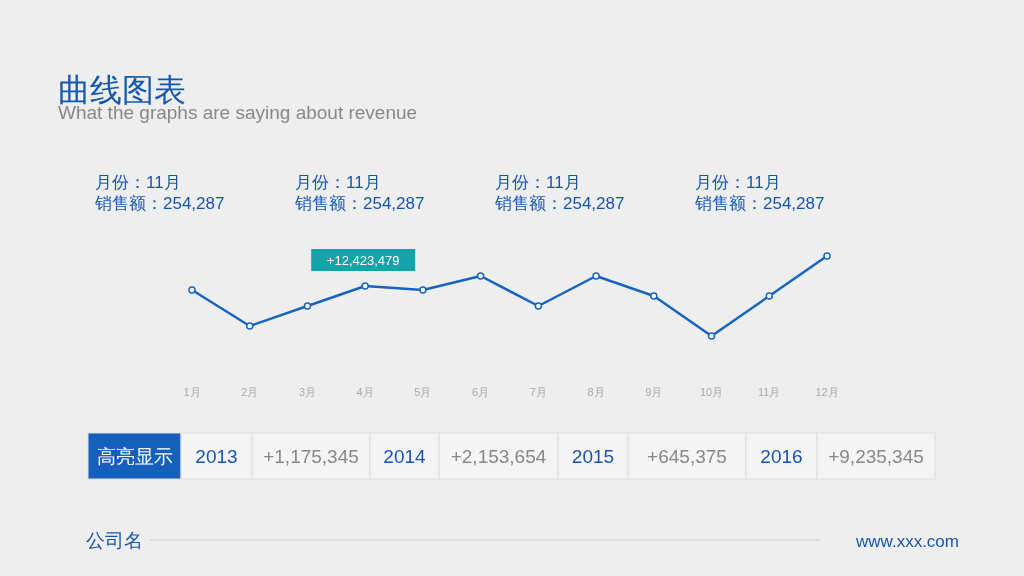 The width and height of the screenshot is (1024, 576). What do you see at coordinates (498, 456) in the screenshot?
I see `text: +2,153,654` at bounding box center [498, 456].